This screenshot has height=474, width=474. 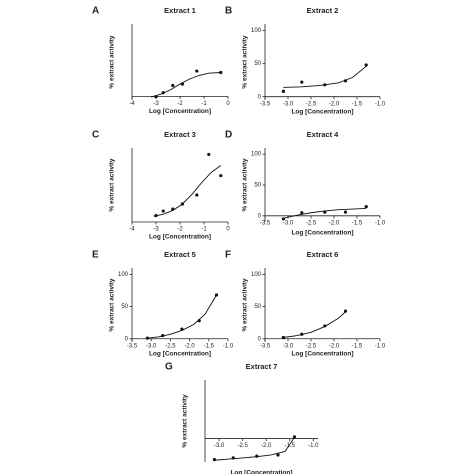 I want to click on panel-title: Extract 6, so click(x=323, y=254).